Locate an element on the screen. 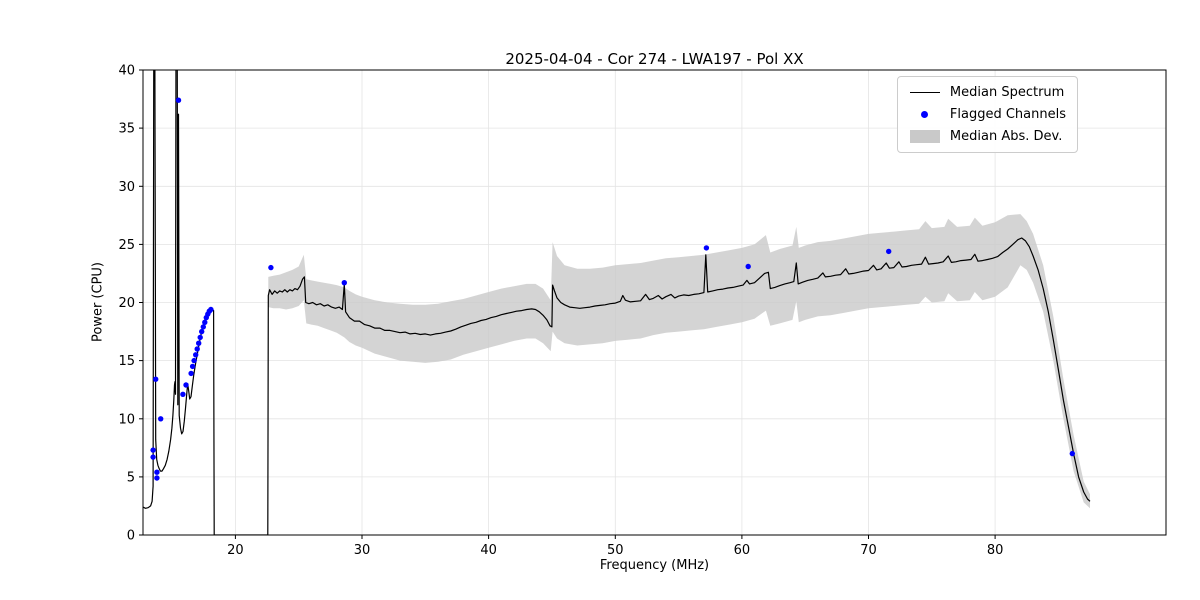 Image resolution: width=1200 pixels, height=600 pixels. patch-swatch-icon is located at coordinates (924, 136).